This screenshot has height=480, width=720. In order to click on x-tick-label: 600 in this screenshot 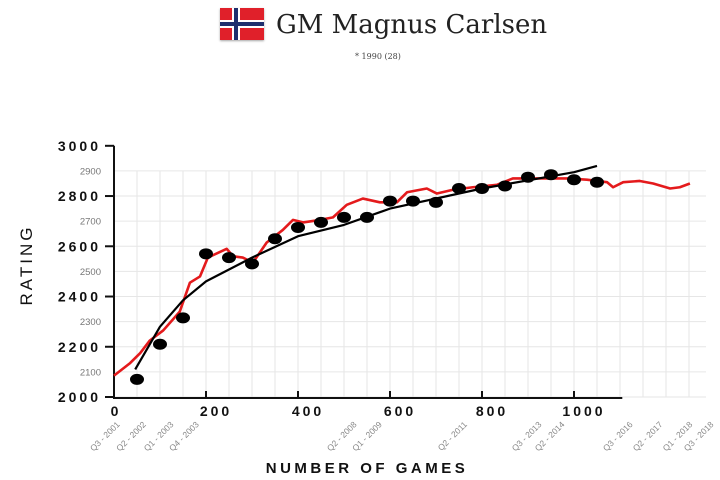, I will do `click(400, 411)`.